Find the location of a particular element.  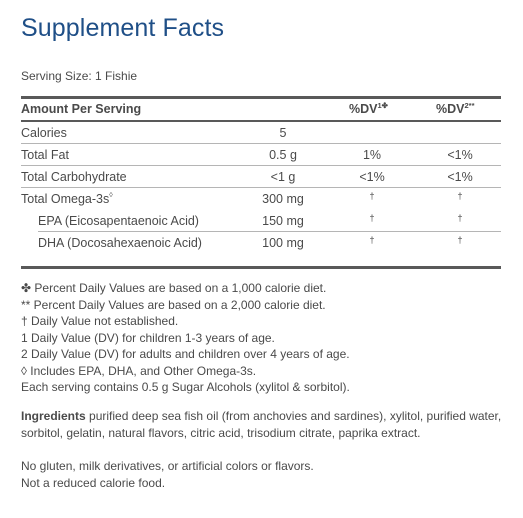

table-bottom-rule is located at coordinates (261, 267).